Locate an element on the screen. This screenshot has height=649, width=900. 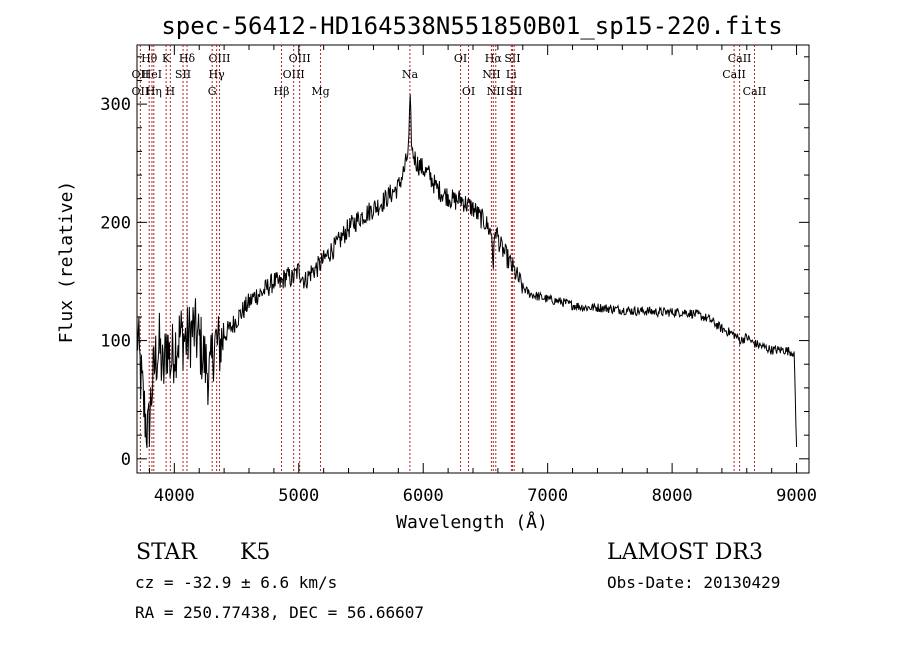
line-label: Hθ is located at coordinates (149, 58).